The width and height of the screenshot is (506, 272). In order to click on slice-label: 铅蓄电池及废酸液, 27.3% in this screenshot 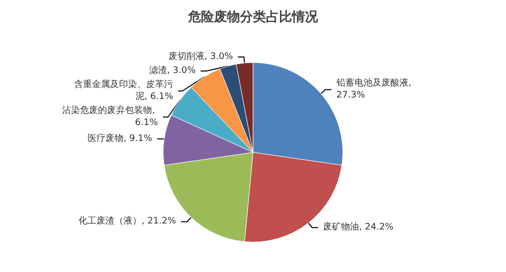, I will do `click(374, 89)`.